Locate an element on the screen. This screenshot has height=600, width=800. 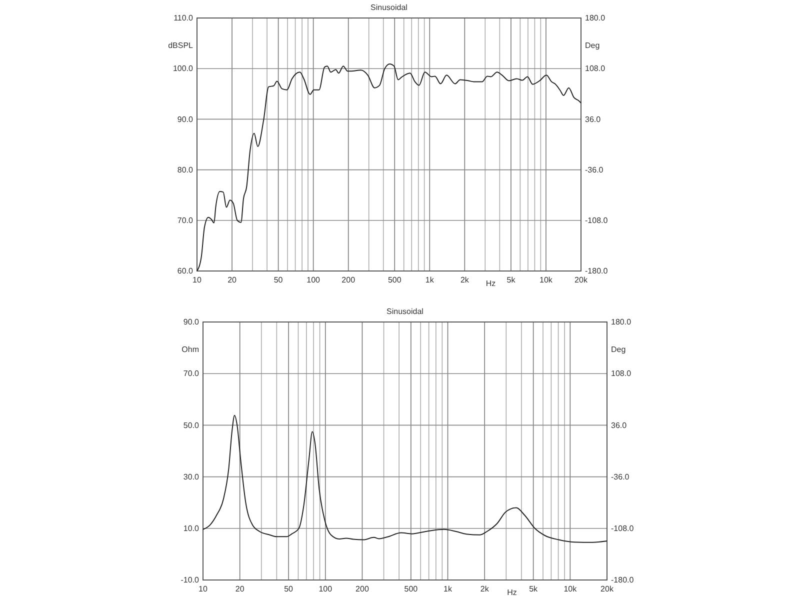
y-tick-label: 110.0 is located at coordinates (184, 18).